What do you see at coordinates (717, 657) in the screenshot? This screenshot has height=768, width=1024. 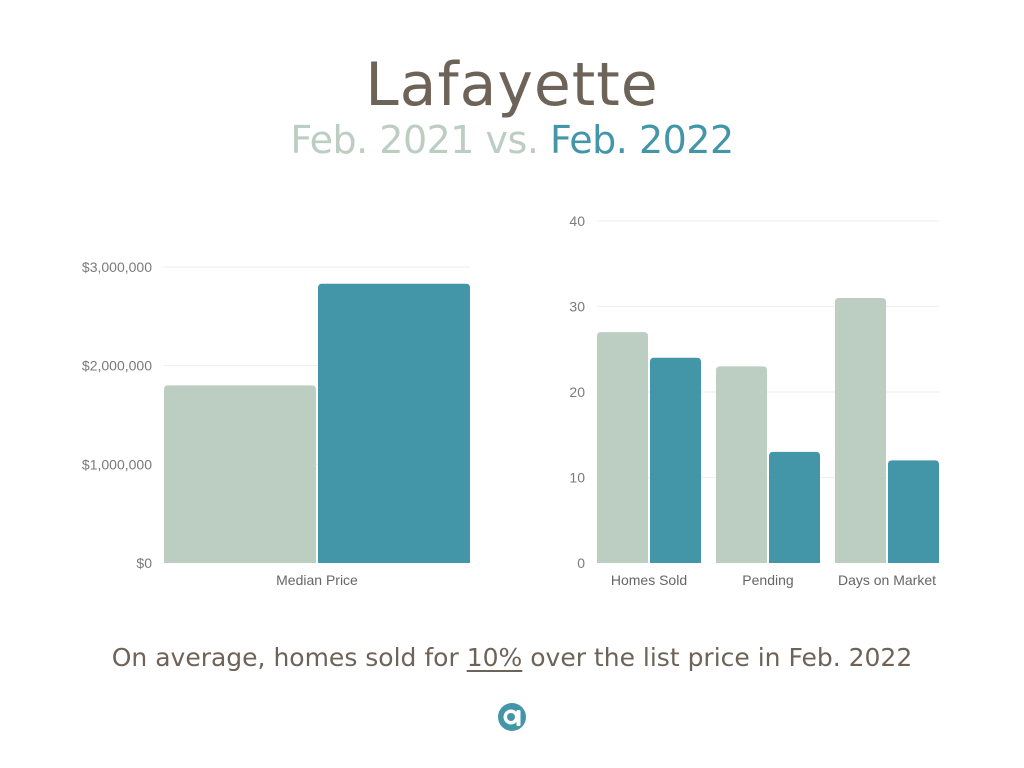 I see `footnote-text-after: over the list price in Feb. 2022` at bounding box center [717, 657].